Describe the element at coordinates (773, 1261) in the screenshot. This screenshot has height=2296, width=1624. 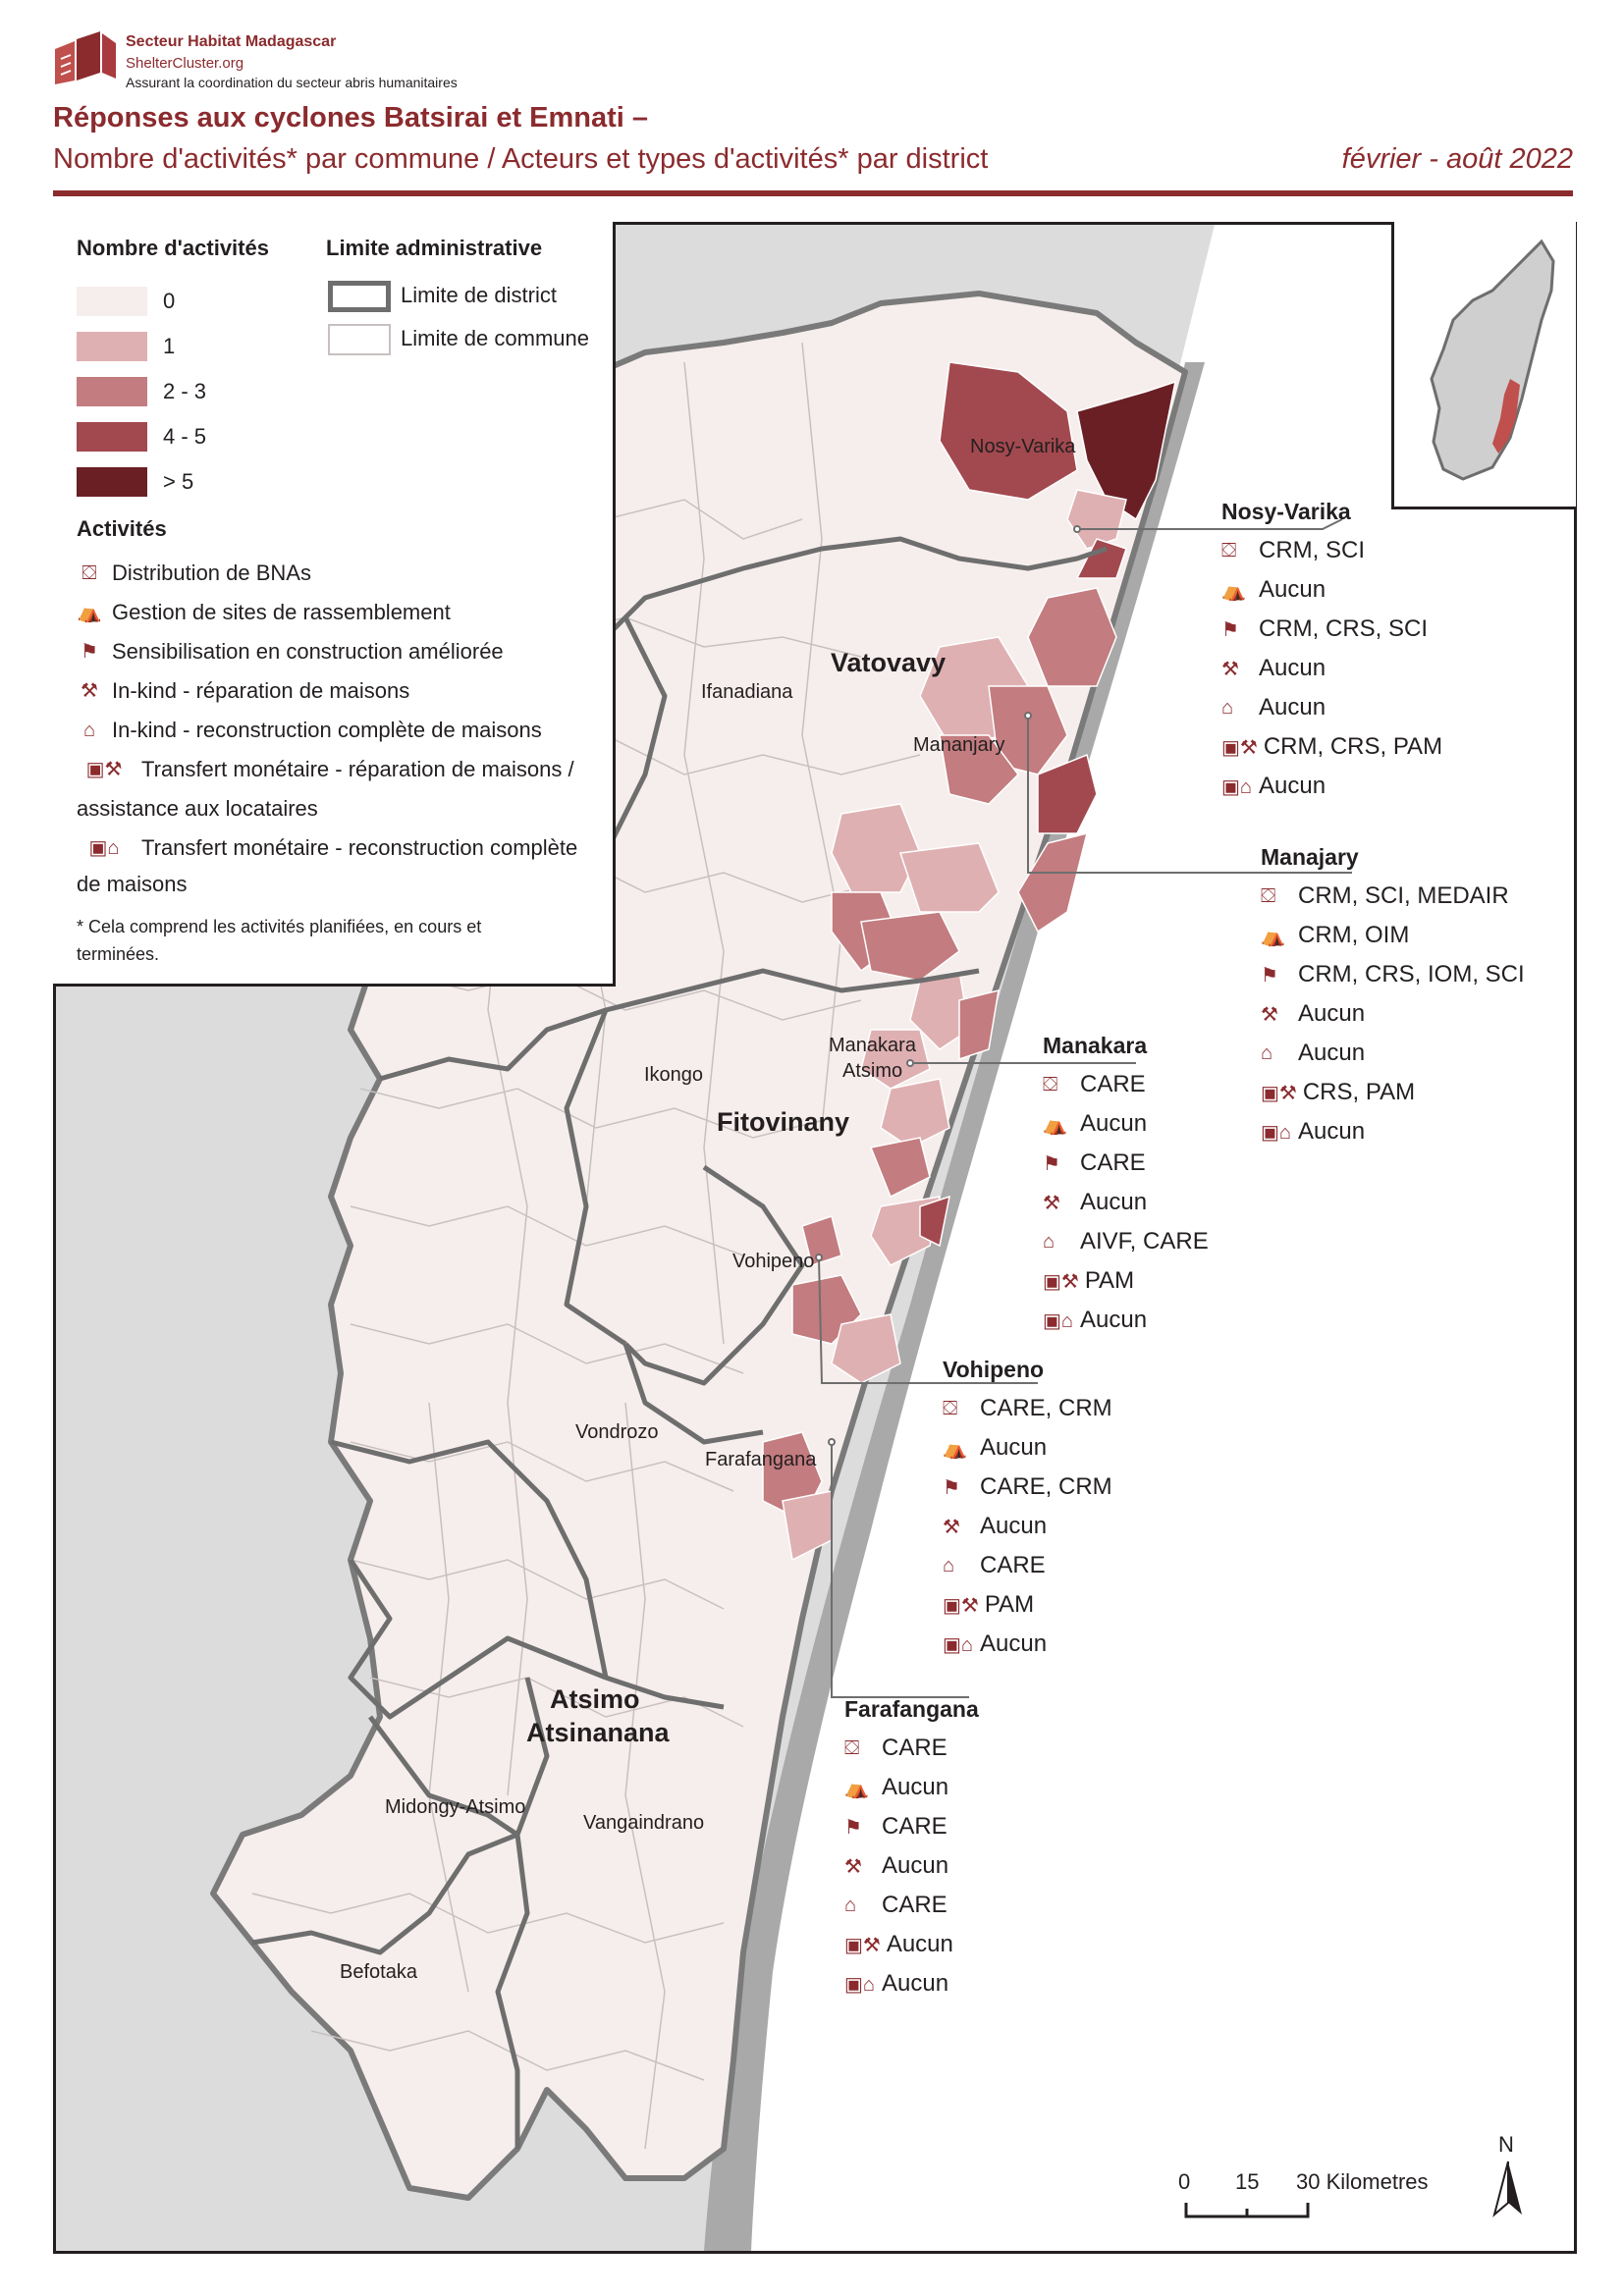
I see `place-label-vohipeno: Vohipeno` at that location.